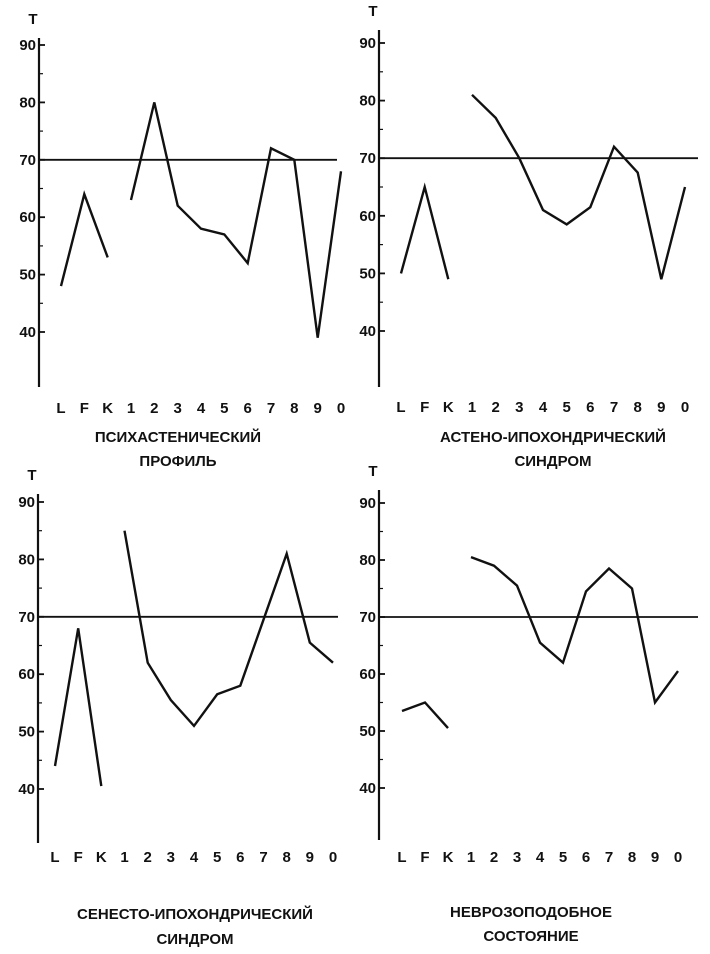 The width and height of the screenshot is (710, 954). I want to click on panel-3-x-tick-label: F, so click(78, 857).